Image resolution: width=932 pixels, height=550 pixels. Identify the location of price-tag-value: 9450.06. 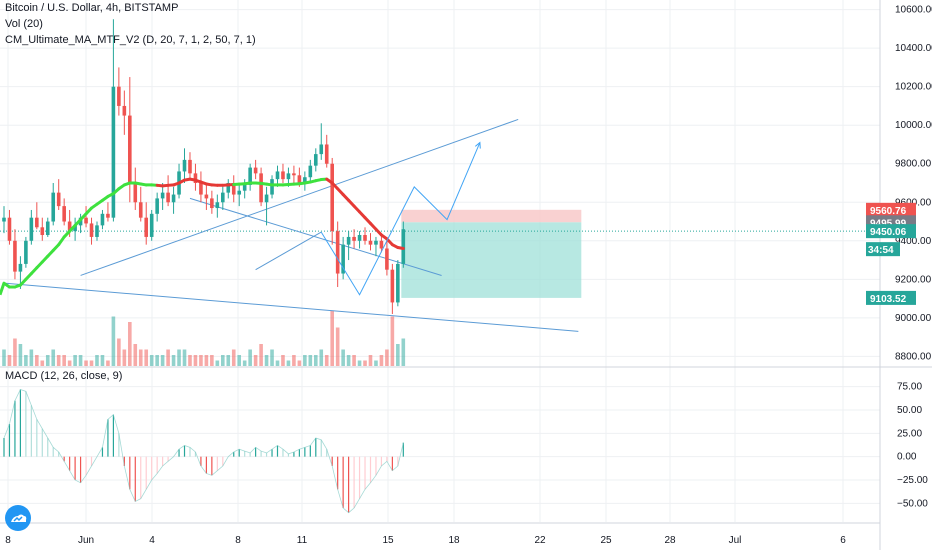
(888, 232).